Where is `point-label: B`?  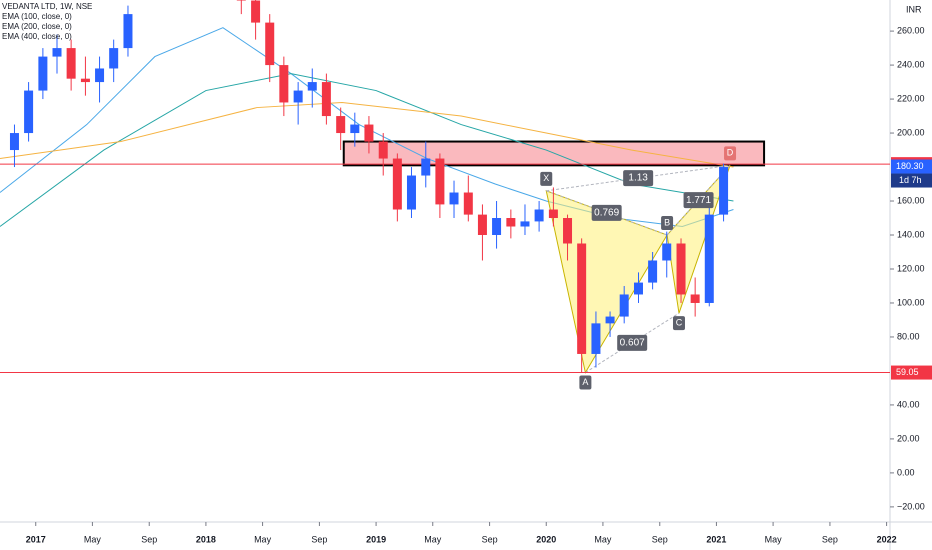 point-label: B is located at coordinates (667, 222).